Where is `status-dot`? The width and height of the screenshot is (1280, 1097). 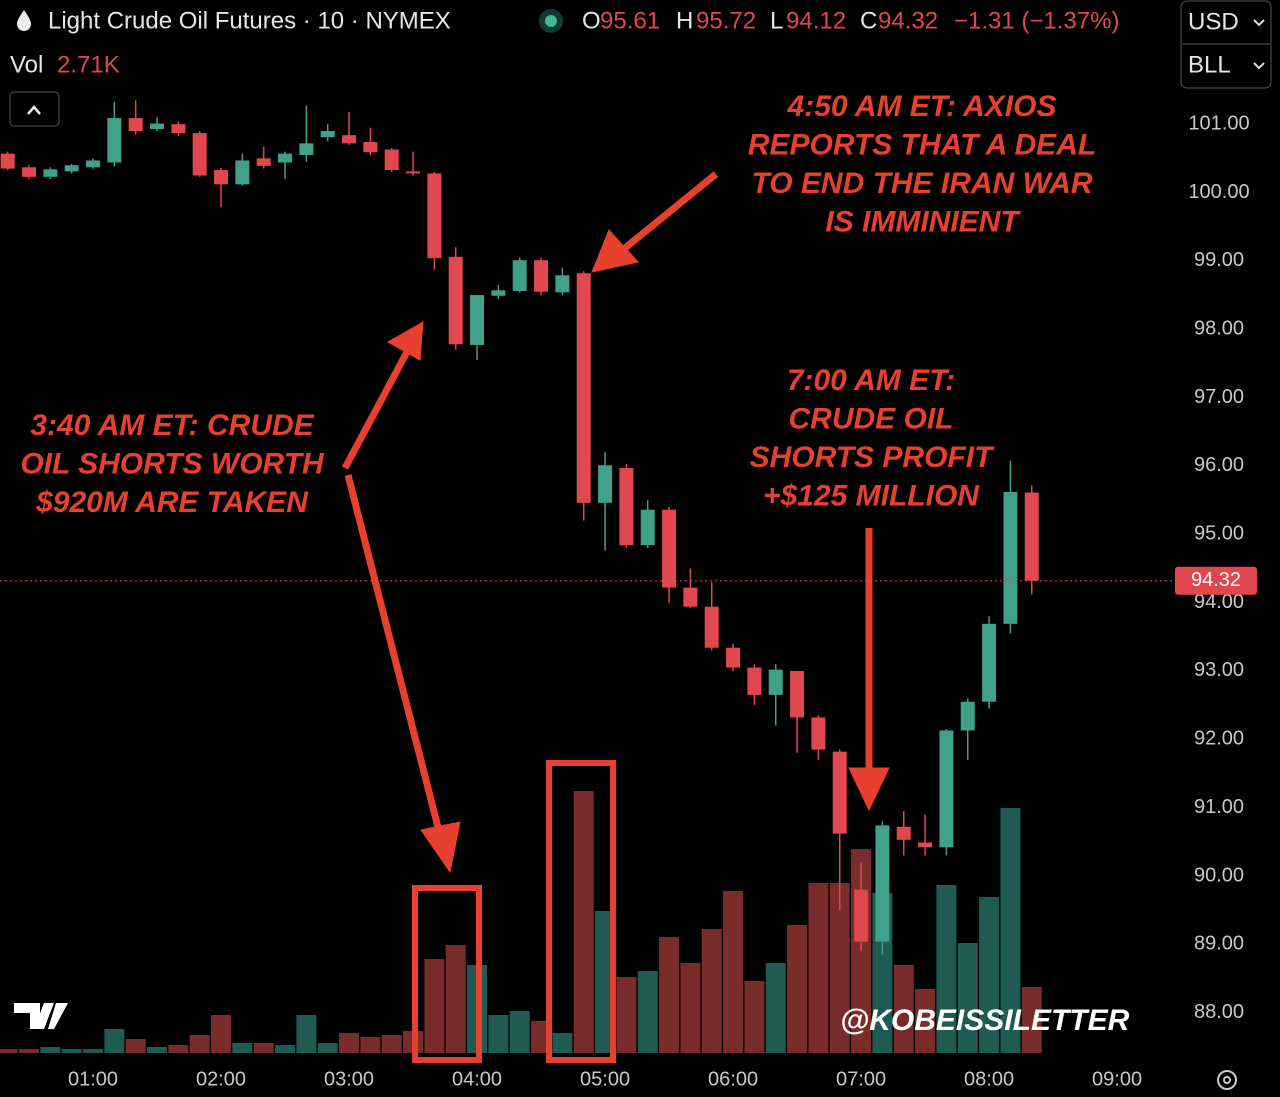 status-dot is located at coordinates (551, 21).